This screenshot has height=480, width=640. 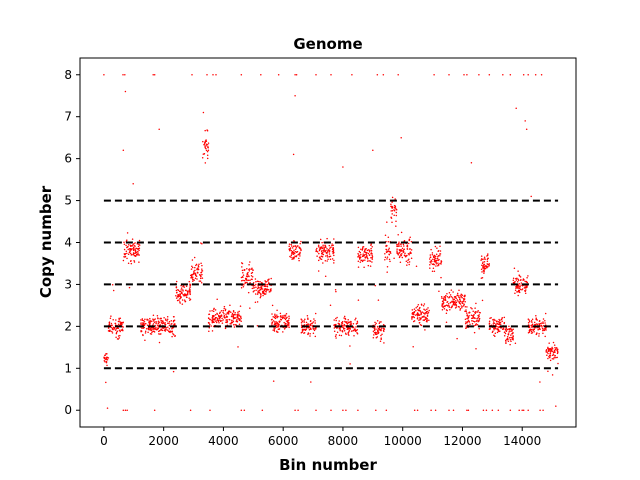 I want to click on y-tick-label: 1, so click(x=68, y=368).